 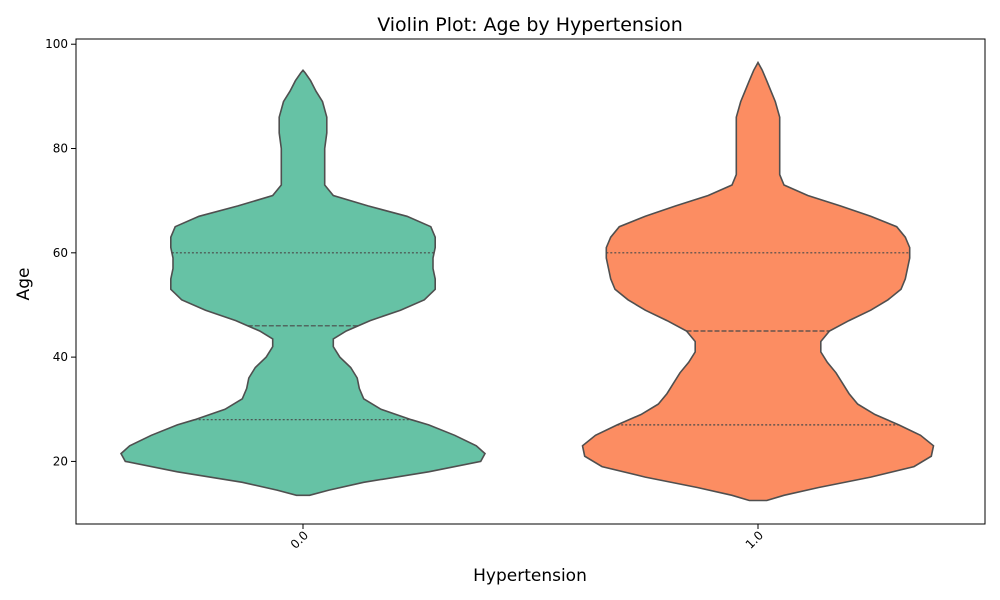 What do you see at coordinates (60, 461) in the screenshot?
I see `y-tick-label: 20` at bounding box center [60, 461].